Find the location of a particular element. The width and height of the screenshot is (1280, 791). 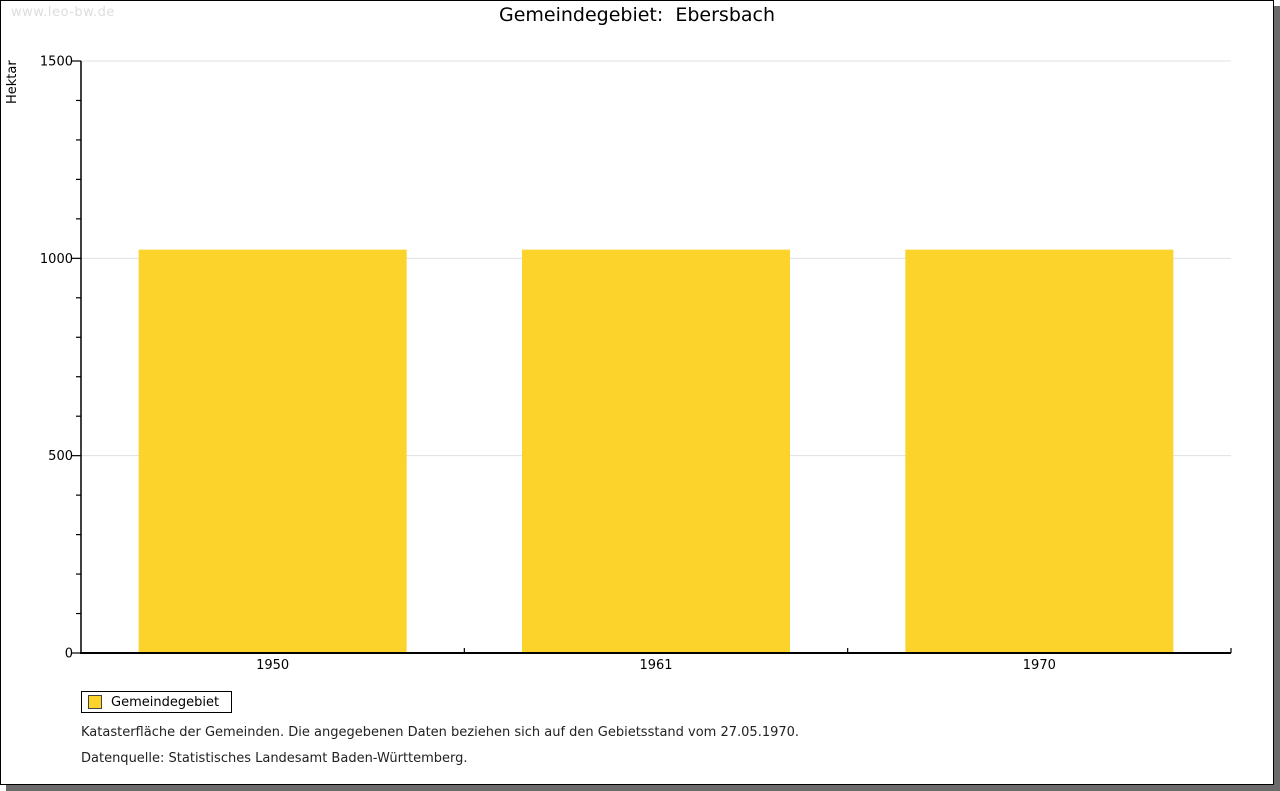

legend-label: Gemeindegebiet is located at coordinates (165, 702).